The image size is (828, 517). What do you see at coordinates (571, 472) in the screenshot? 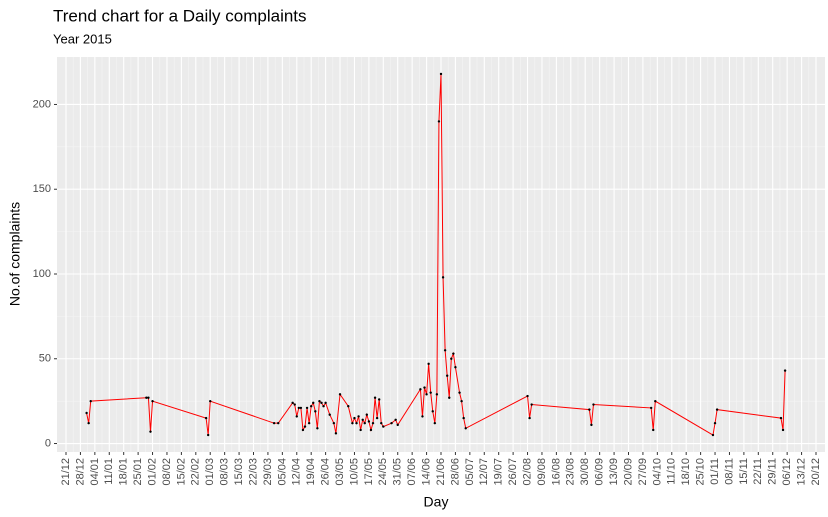
I see `x-tick-label: 23/08` at bounding box center [571, 472].